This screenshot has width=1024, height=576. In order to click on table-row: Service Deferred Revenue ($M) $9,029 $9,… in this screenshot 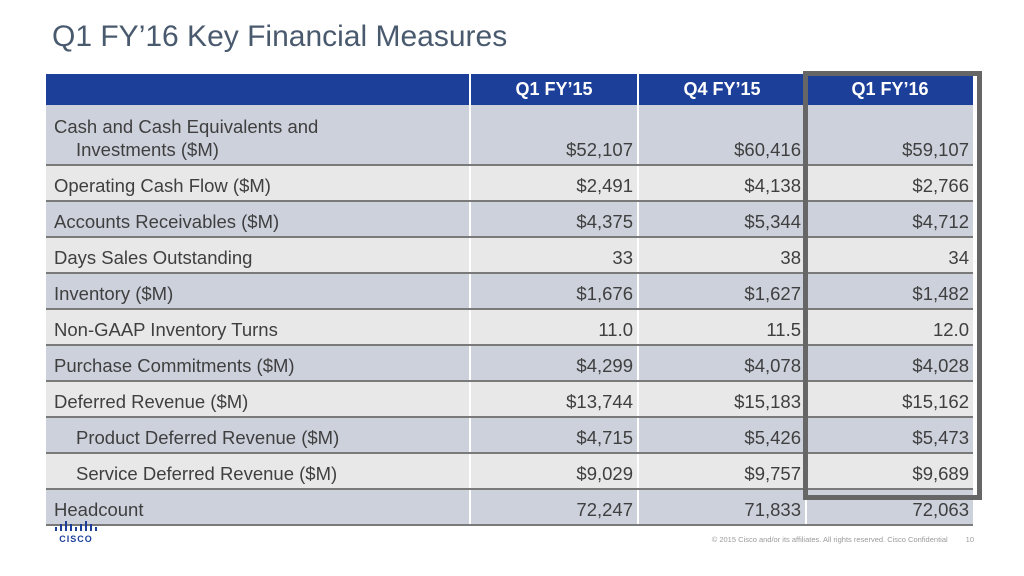, I will do `click(509, 471)`.